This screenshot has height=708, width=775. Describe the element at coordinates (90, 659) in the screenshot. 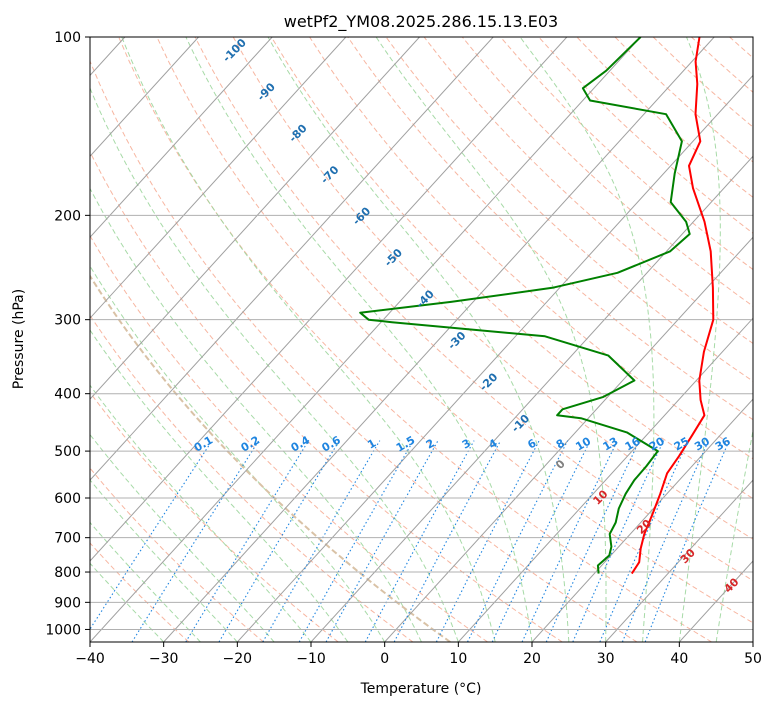

I see `x-tick-label: −40` at that location.